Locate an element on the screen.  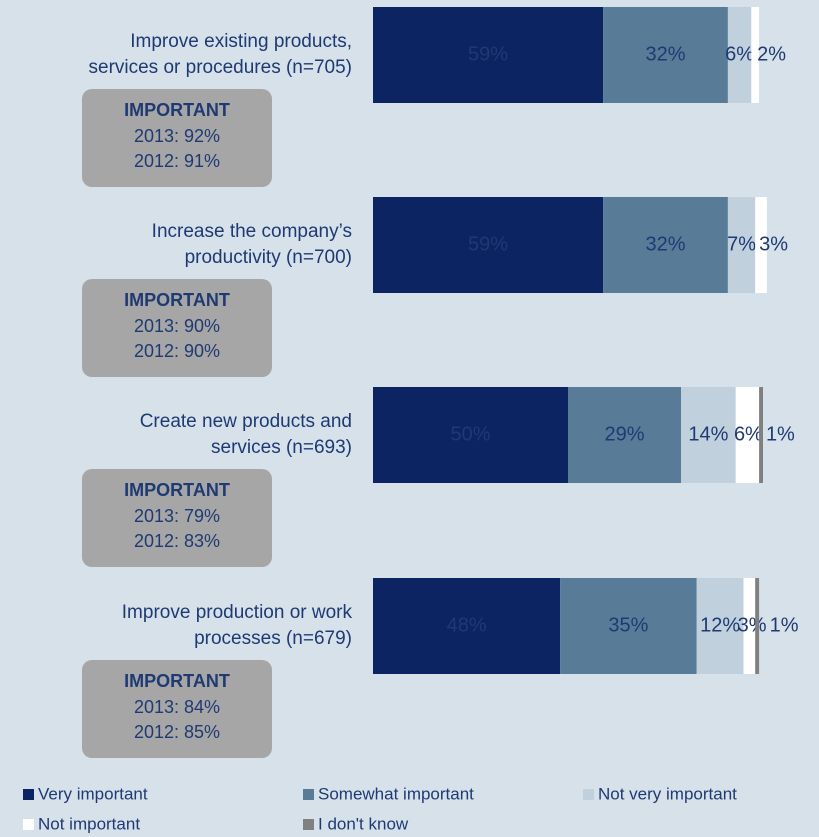
value-label: 12% is located at coordinates (720, 625).